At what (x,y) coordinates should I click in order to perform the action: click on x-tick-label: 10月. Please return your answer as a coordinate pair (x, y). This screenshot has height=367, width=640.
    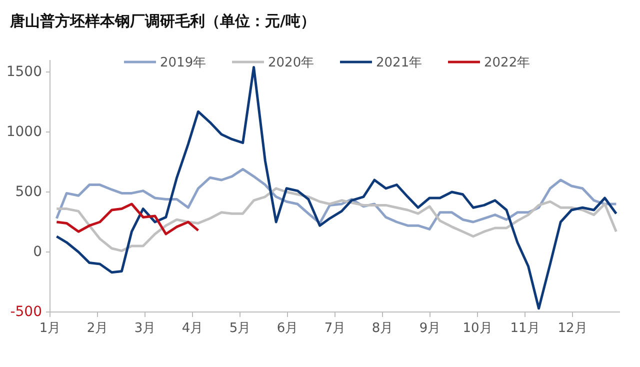
    Looking at the image, I should click on (477, 328).